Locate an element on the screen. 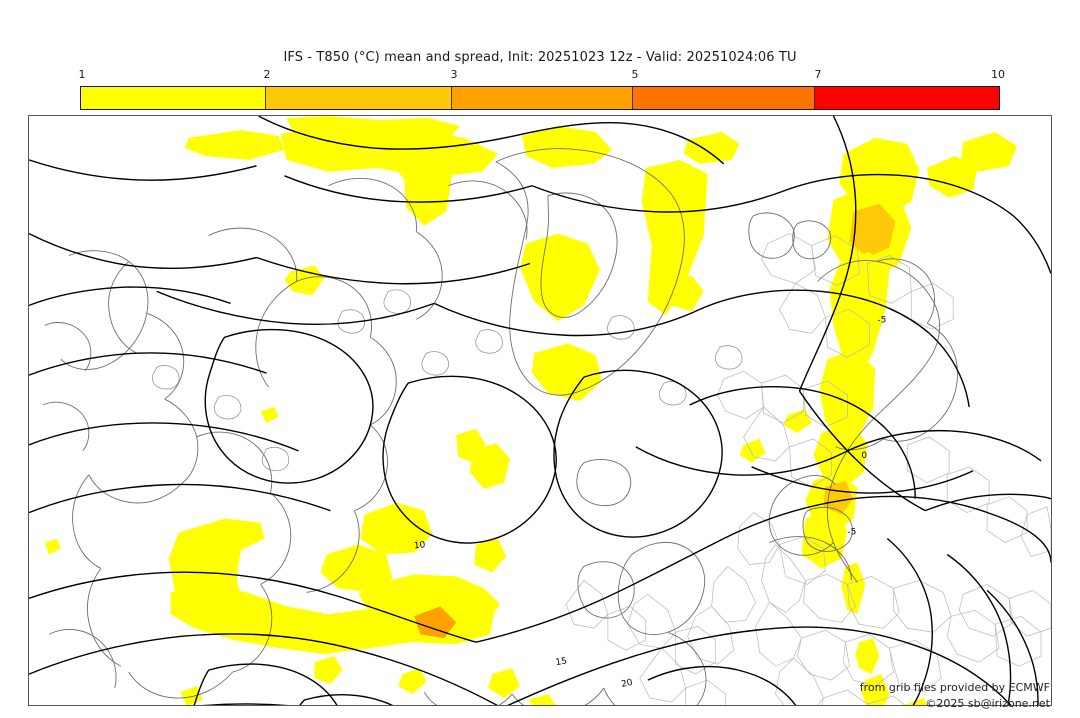  spread-region-baltic-speck is located at coordinates (752, 450).